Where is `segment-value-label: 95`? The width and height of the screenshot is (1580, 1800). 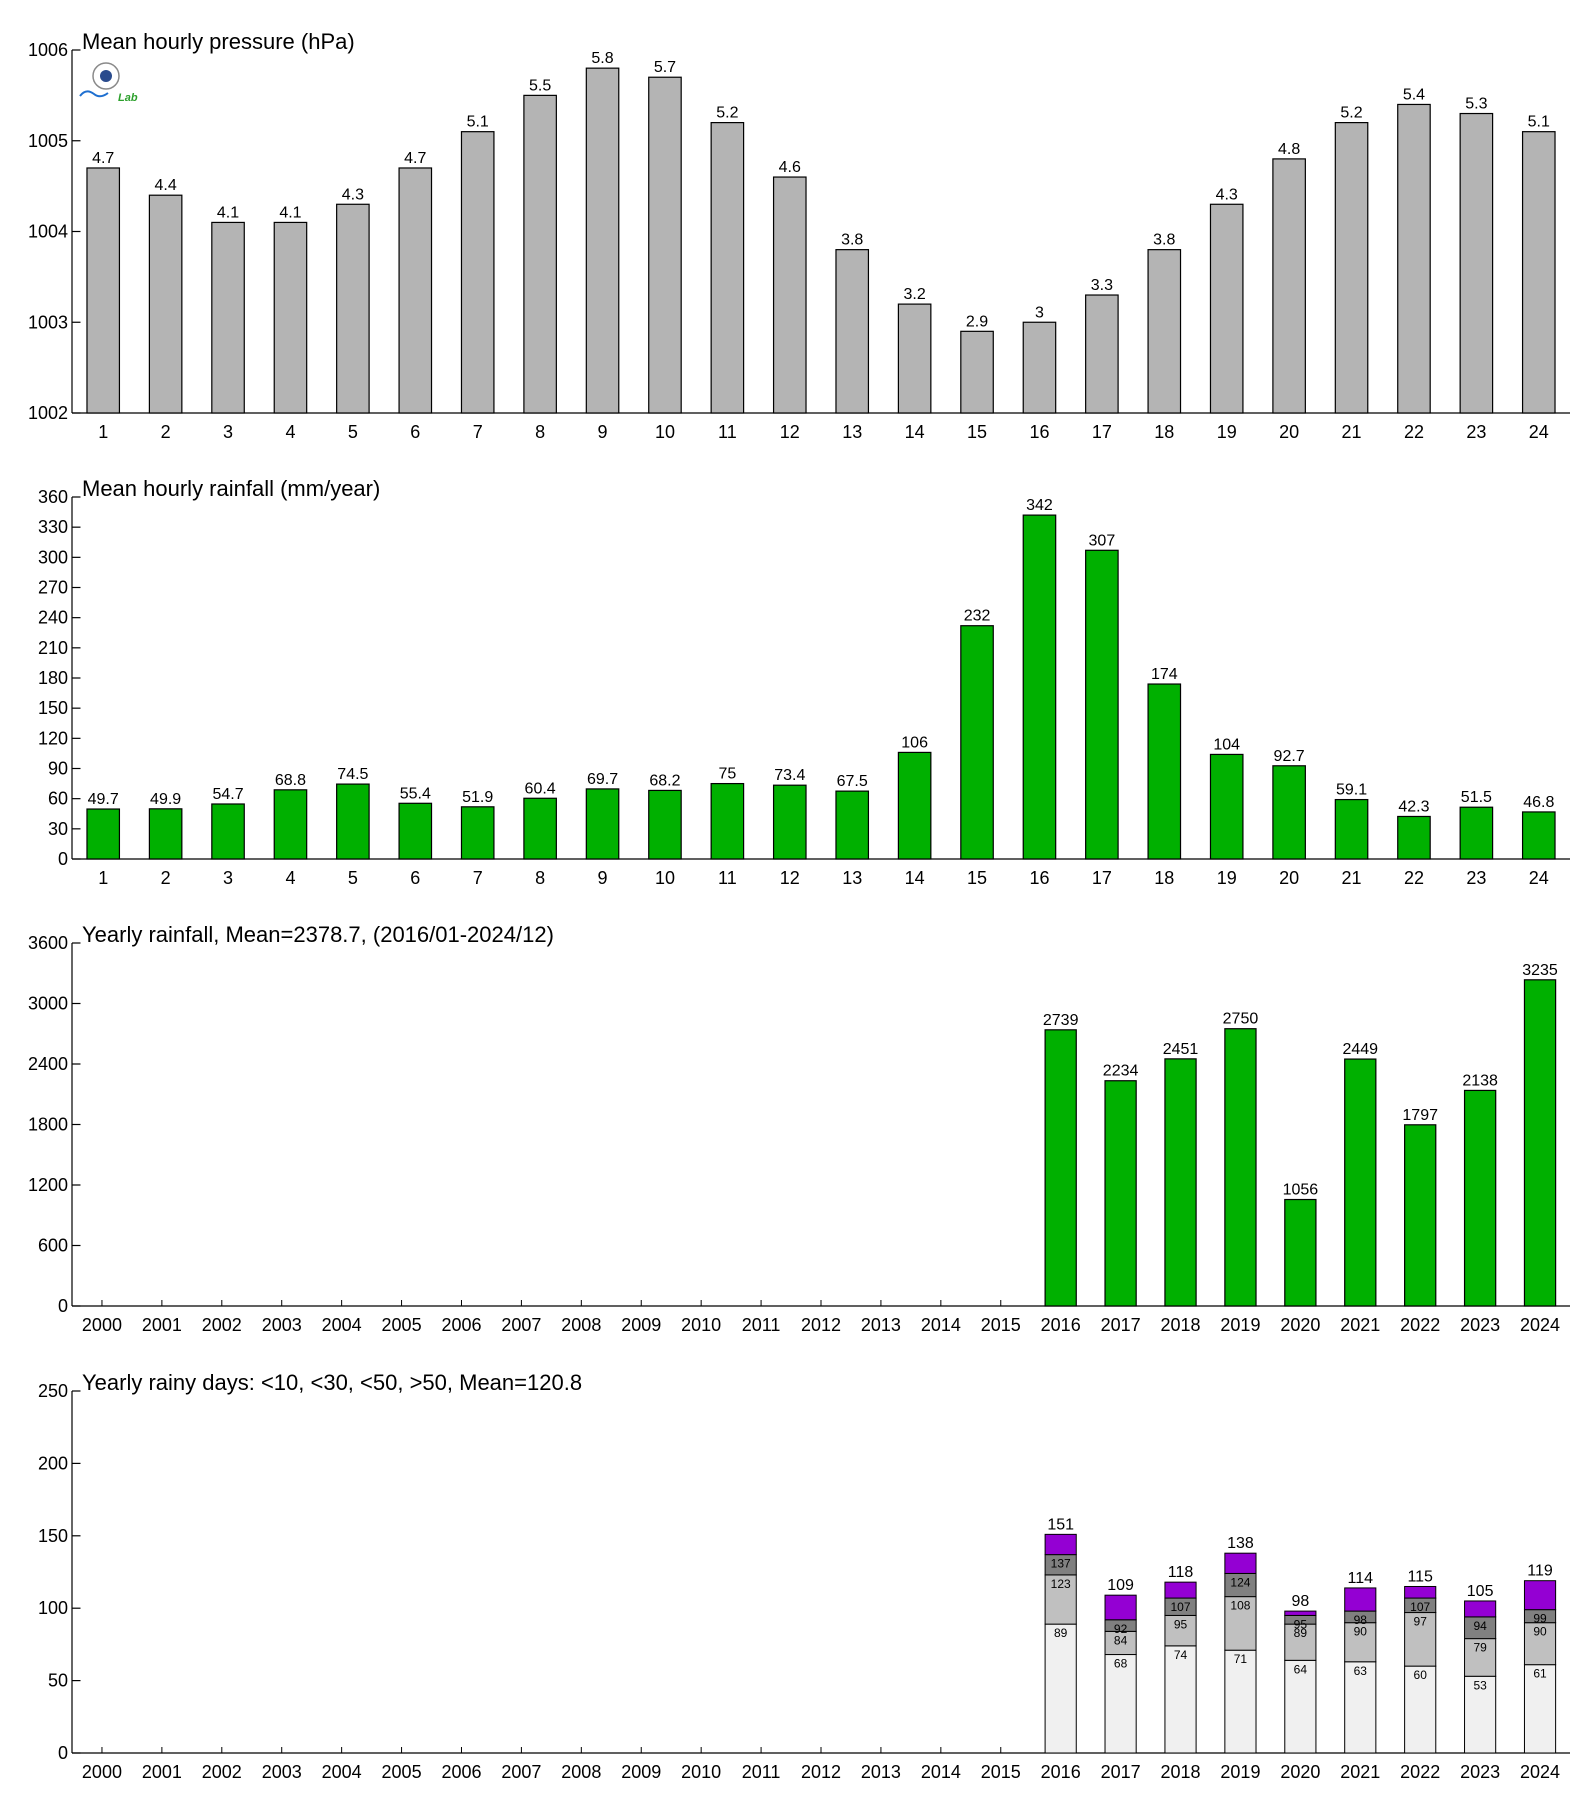 segment-value-label: 95 is located at coordinates (1181, 1624).